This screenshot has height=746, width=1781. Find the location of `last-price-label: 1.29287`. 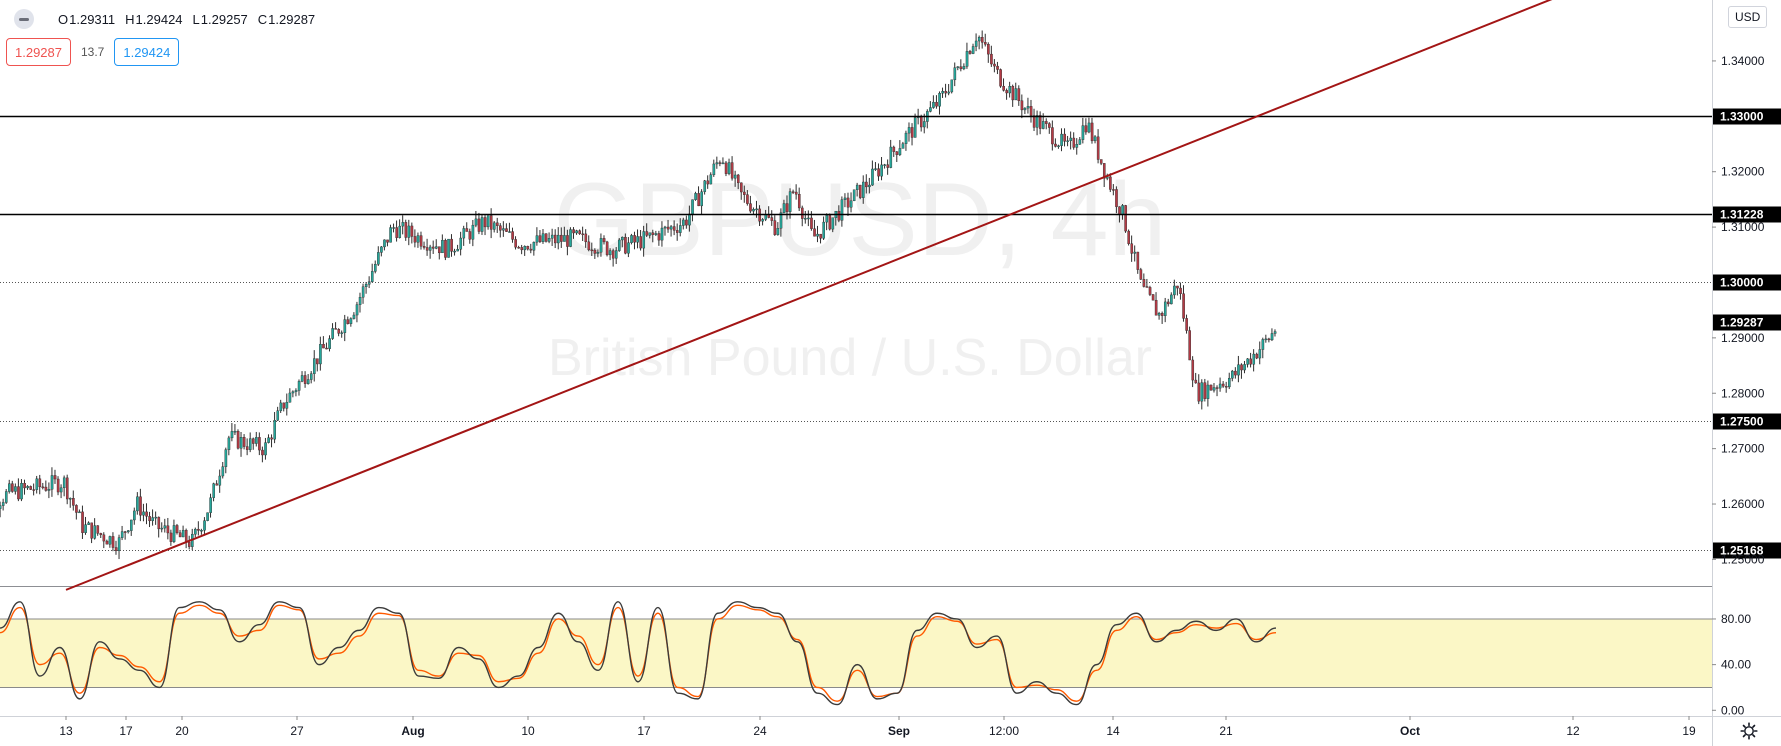

last-price-label: 1.29287 is located at coordinates (1742, 323).